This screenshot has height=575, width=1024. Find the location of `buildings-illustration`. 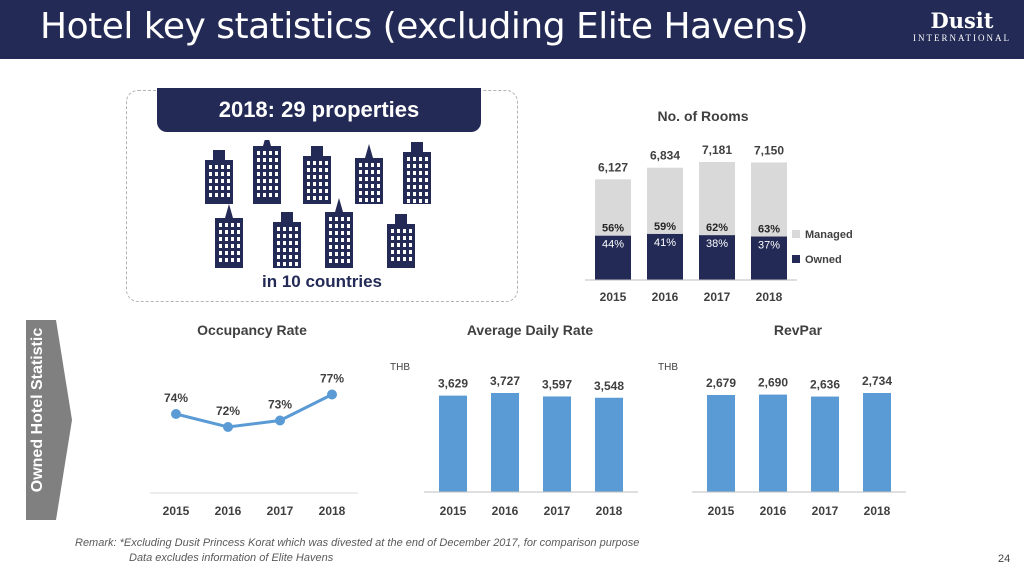

buildings-illustration is located at coordinates (318, 204).